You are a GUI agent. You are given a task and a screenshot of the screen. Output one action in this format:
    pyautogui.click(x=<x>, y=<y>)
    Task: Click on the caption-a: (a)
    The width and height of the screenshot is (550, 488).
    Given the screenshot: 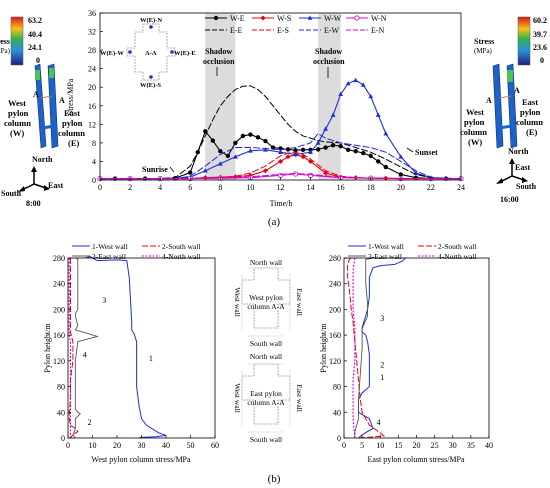 What is the action you would take?
    pyautogui.click(x=274, y=222)
    